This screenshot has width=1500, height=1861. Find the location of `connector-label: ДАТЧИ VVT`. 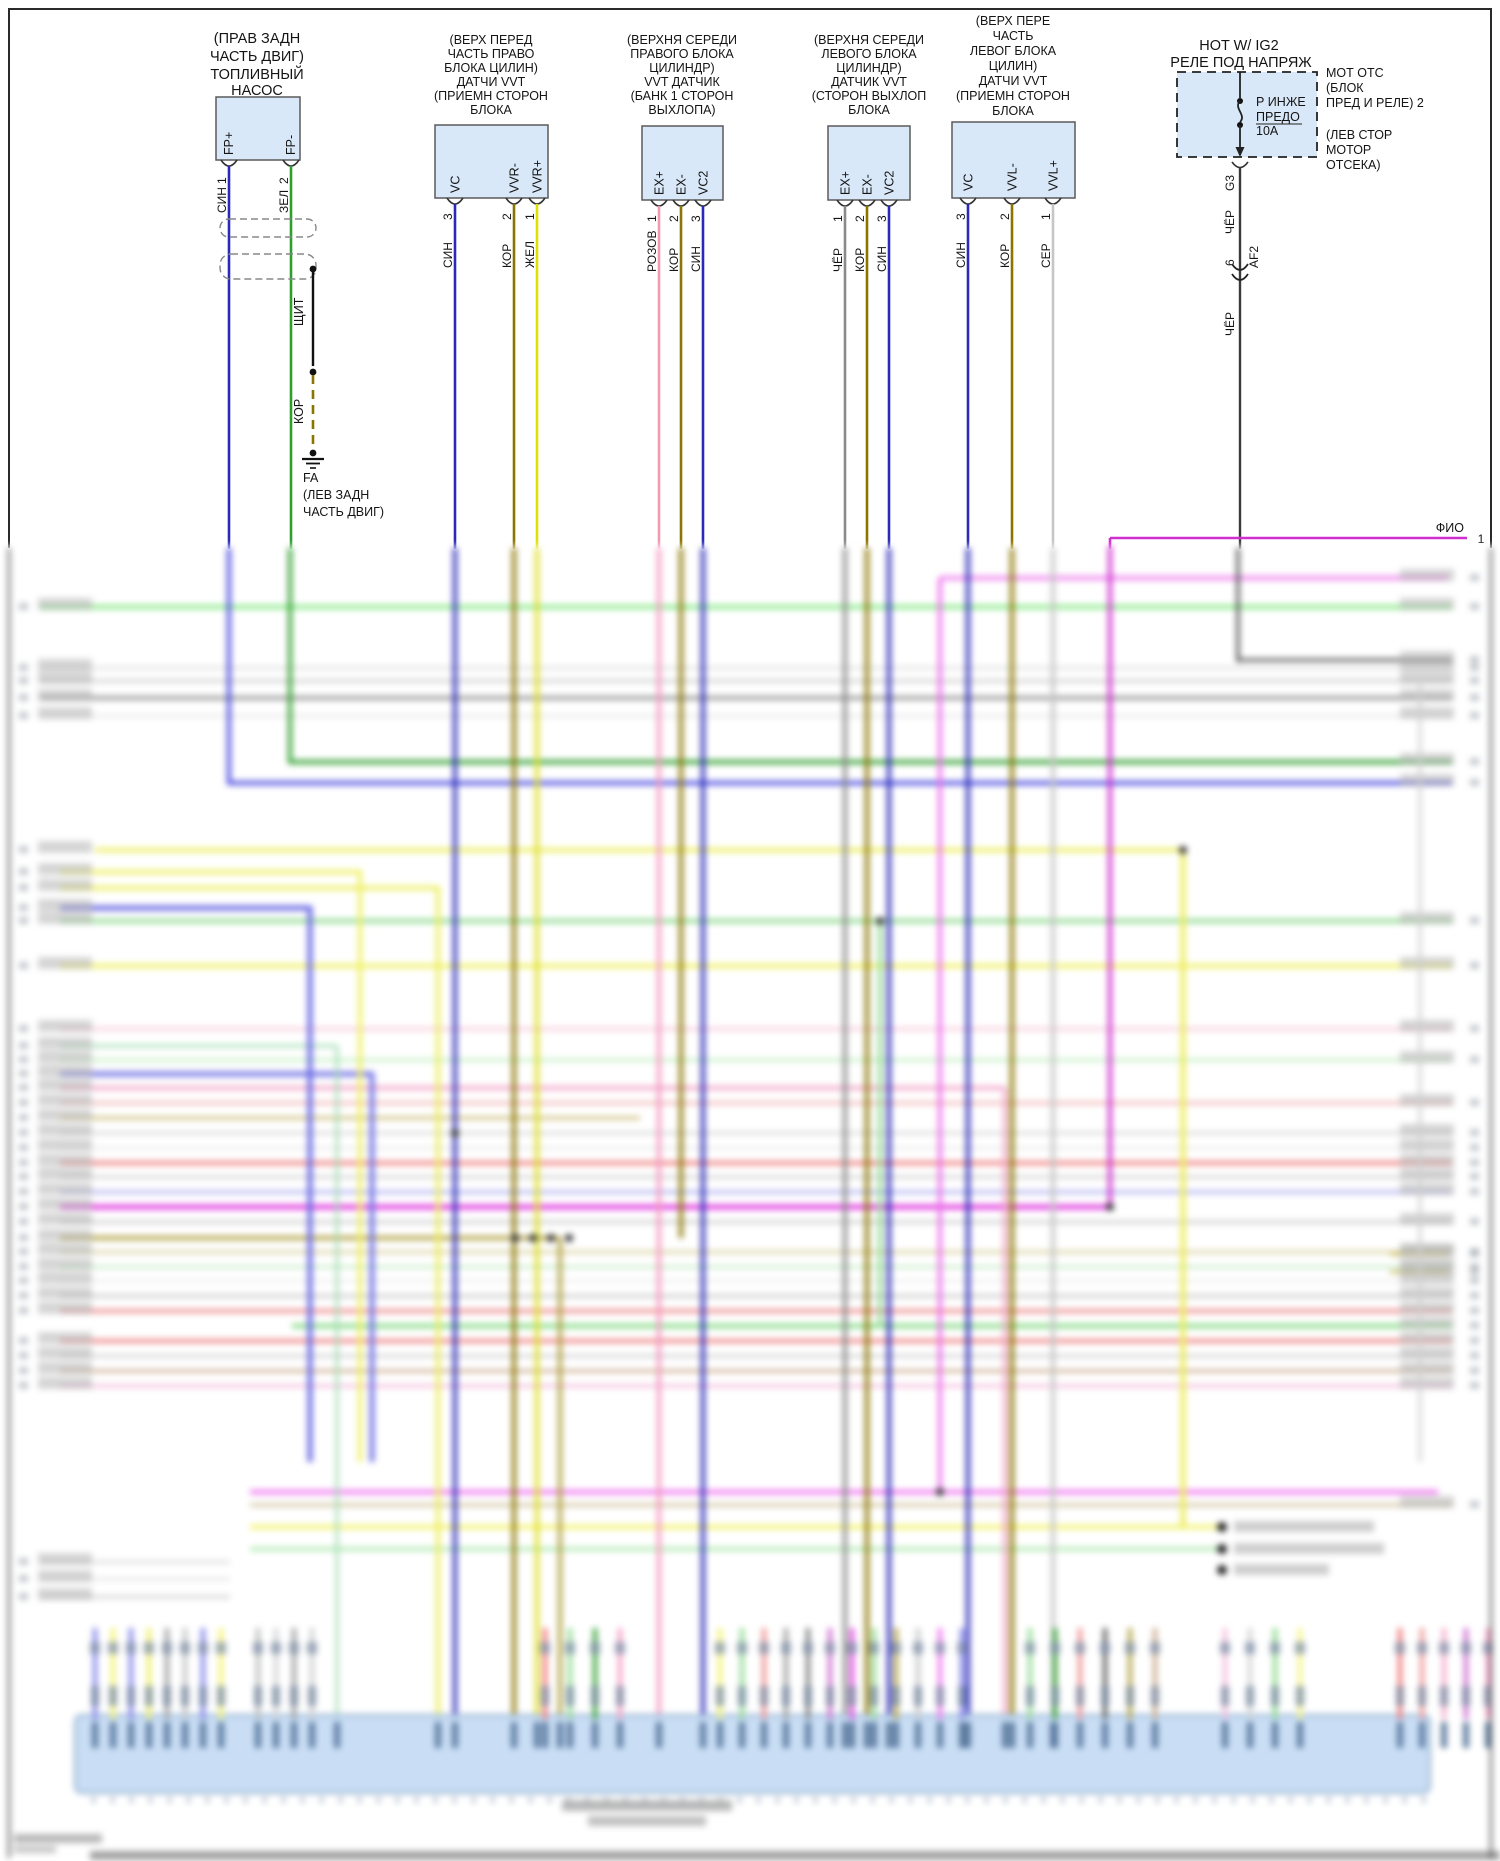

connector-label: ДАТЧИ VVT is located at coordinates (1013, 81).